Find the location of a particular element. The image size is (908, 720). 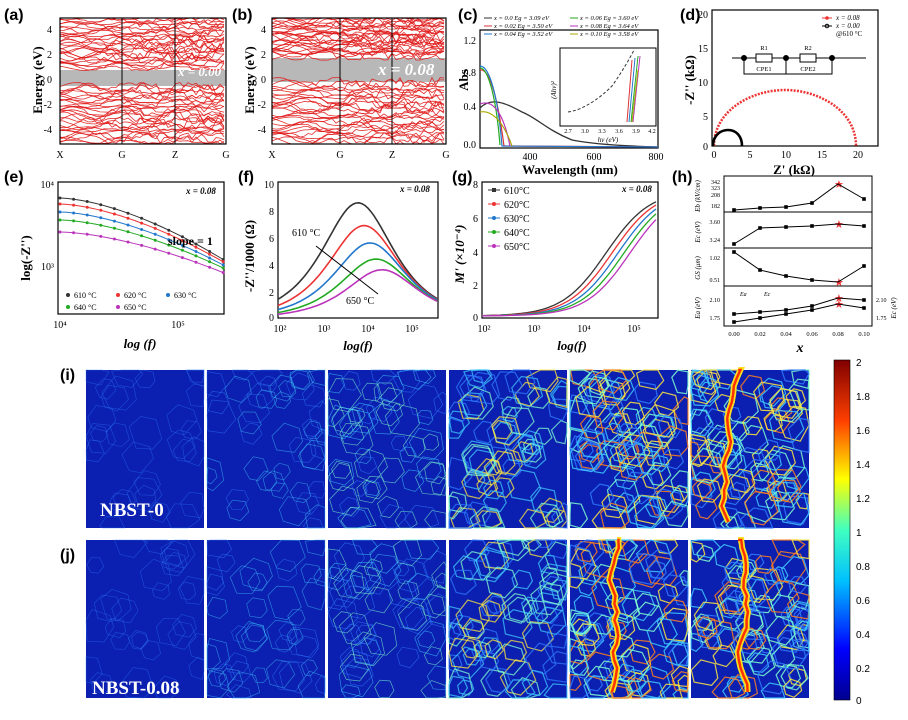

sim-tile is located at coordinates (266, 449).